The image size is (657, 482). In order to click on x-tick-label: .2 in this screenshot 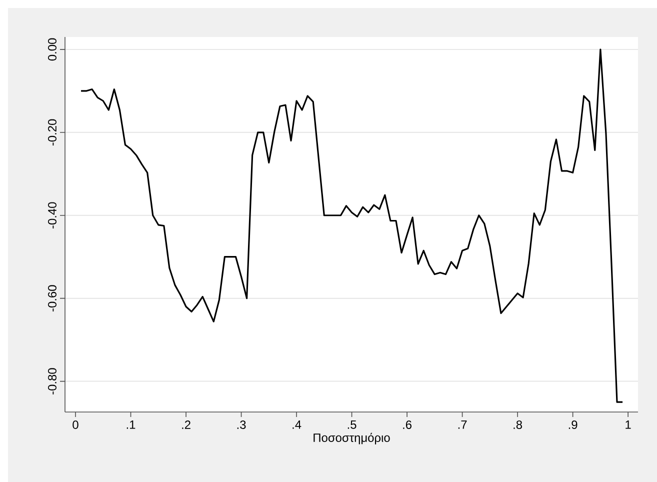, I will do `click(186, 424)`.